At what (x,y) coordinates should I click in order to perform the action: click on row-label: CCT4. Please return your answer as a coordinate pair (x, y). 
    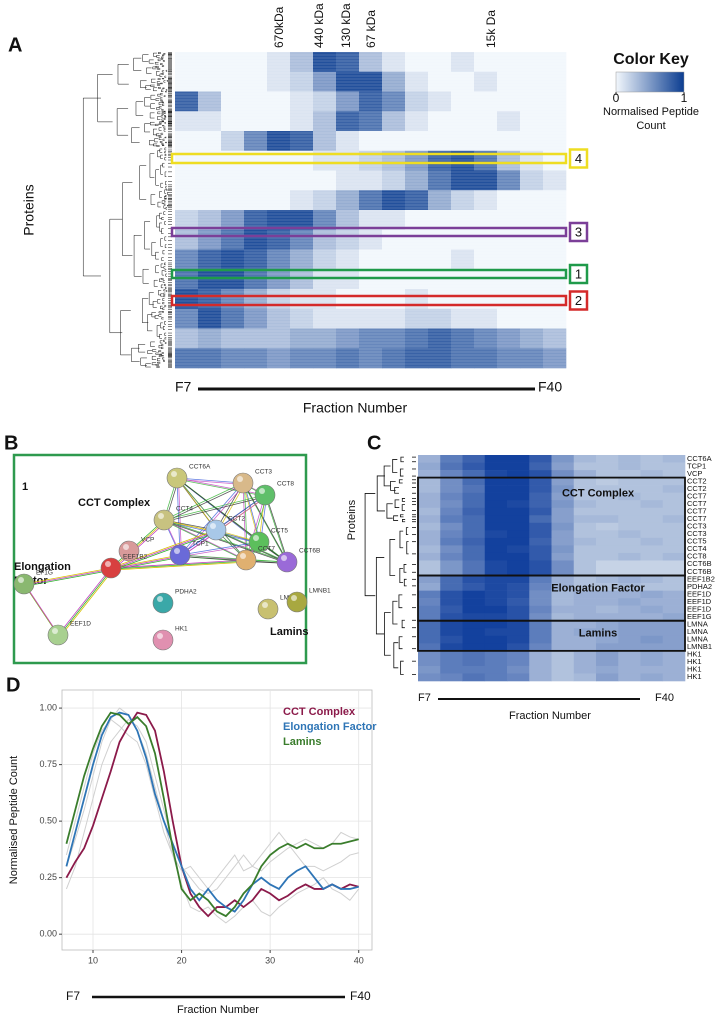
    Looking at the image, I should click on (697, 548).